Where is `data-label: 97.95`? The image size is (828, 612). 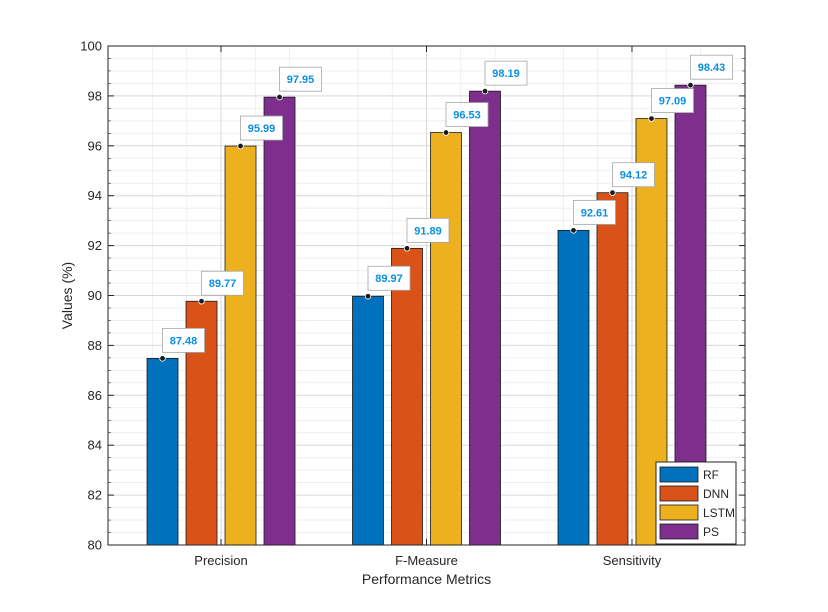 data-label: 97.95 is located at coordinates (301, 80).